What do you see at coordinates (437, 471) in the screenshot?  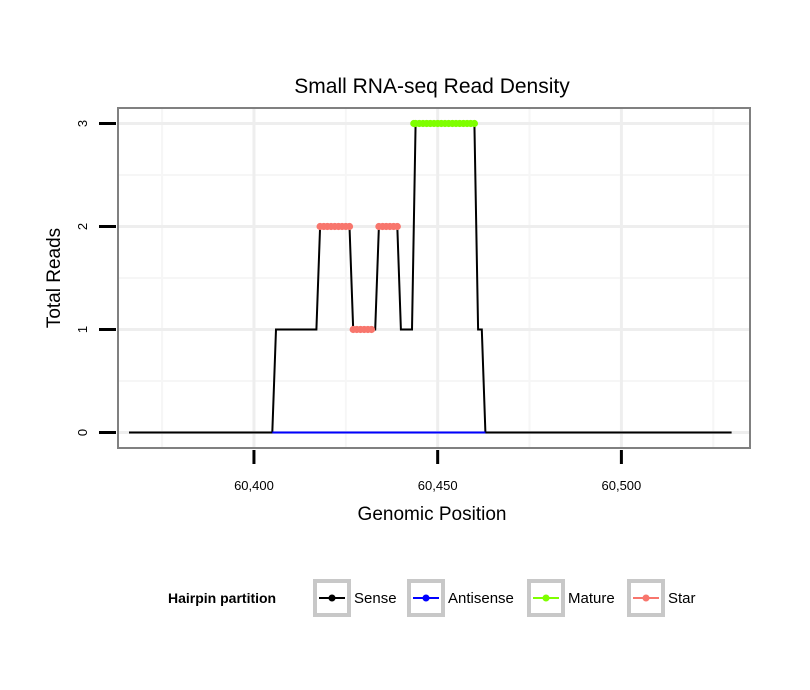 I see `x-axis: 60,400 60,450 60,500` at bounding box center [437, 471].